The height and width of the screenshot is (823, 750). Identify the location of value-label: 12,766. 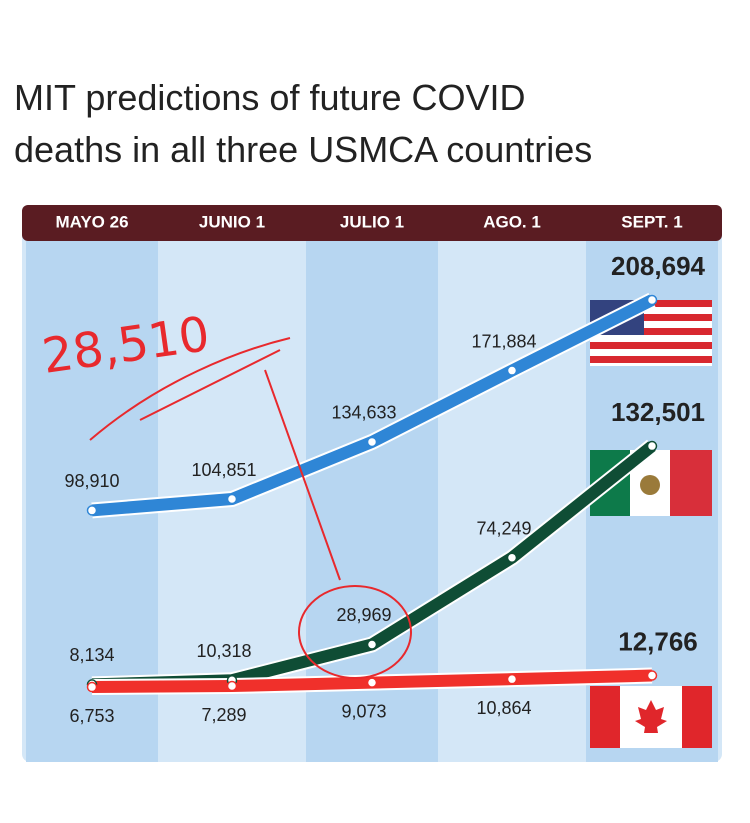
(658, 641).